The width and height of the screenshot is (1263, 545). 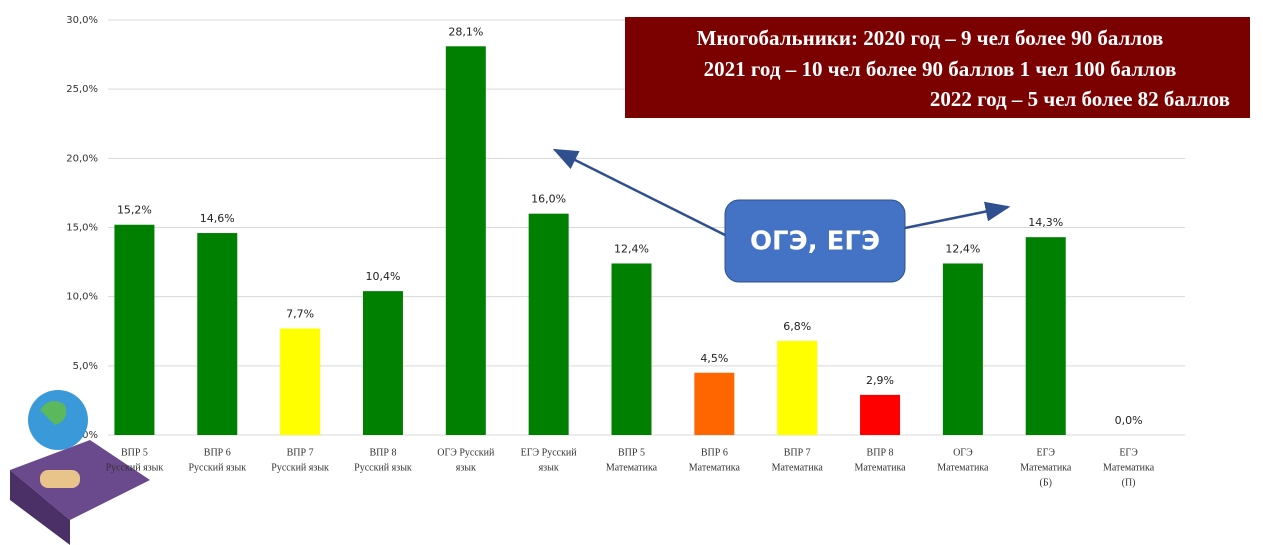 I want to click on value-label: 14,3%, so click(x=1045, y=222).